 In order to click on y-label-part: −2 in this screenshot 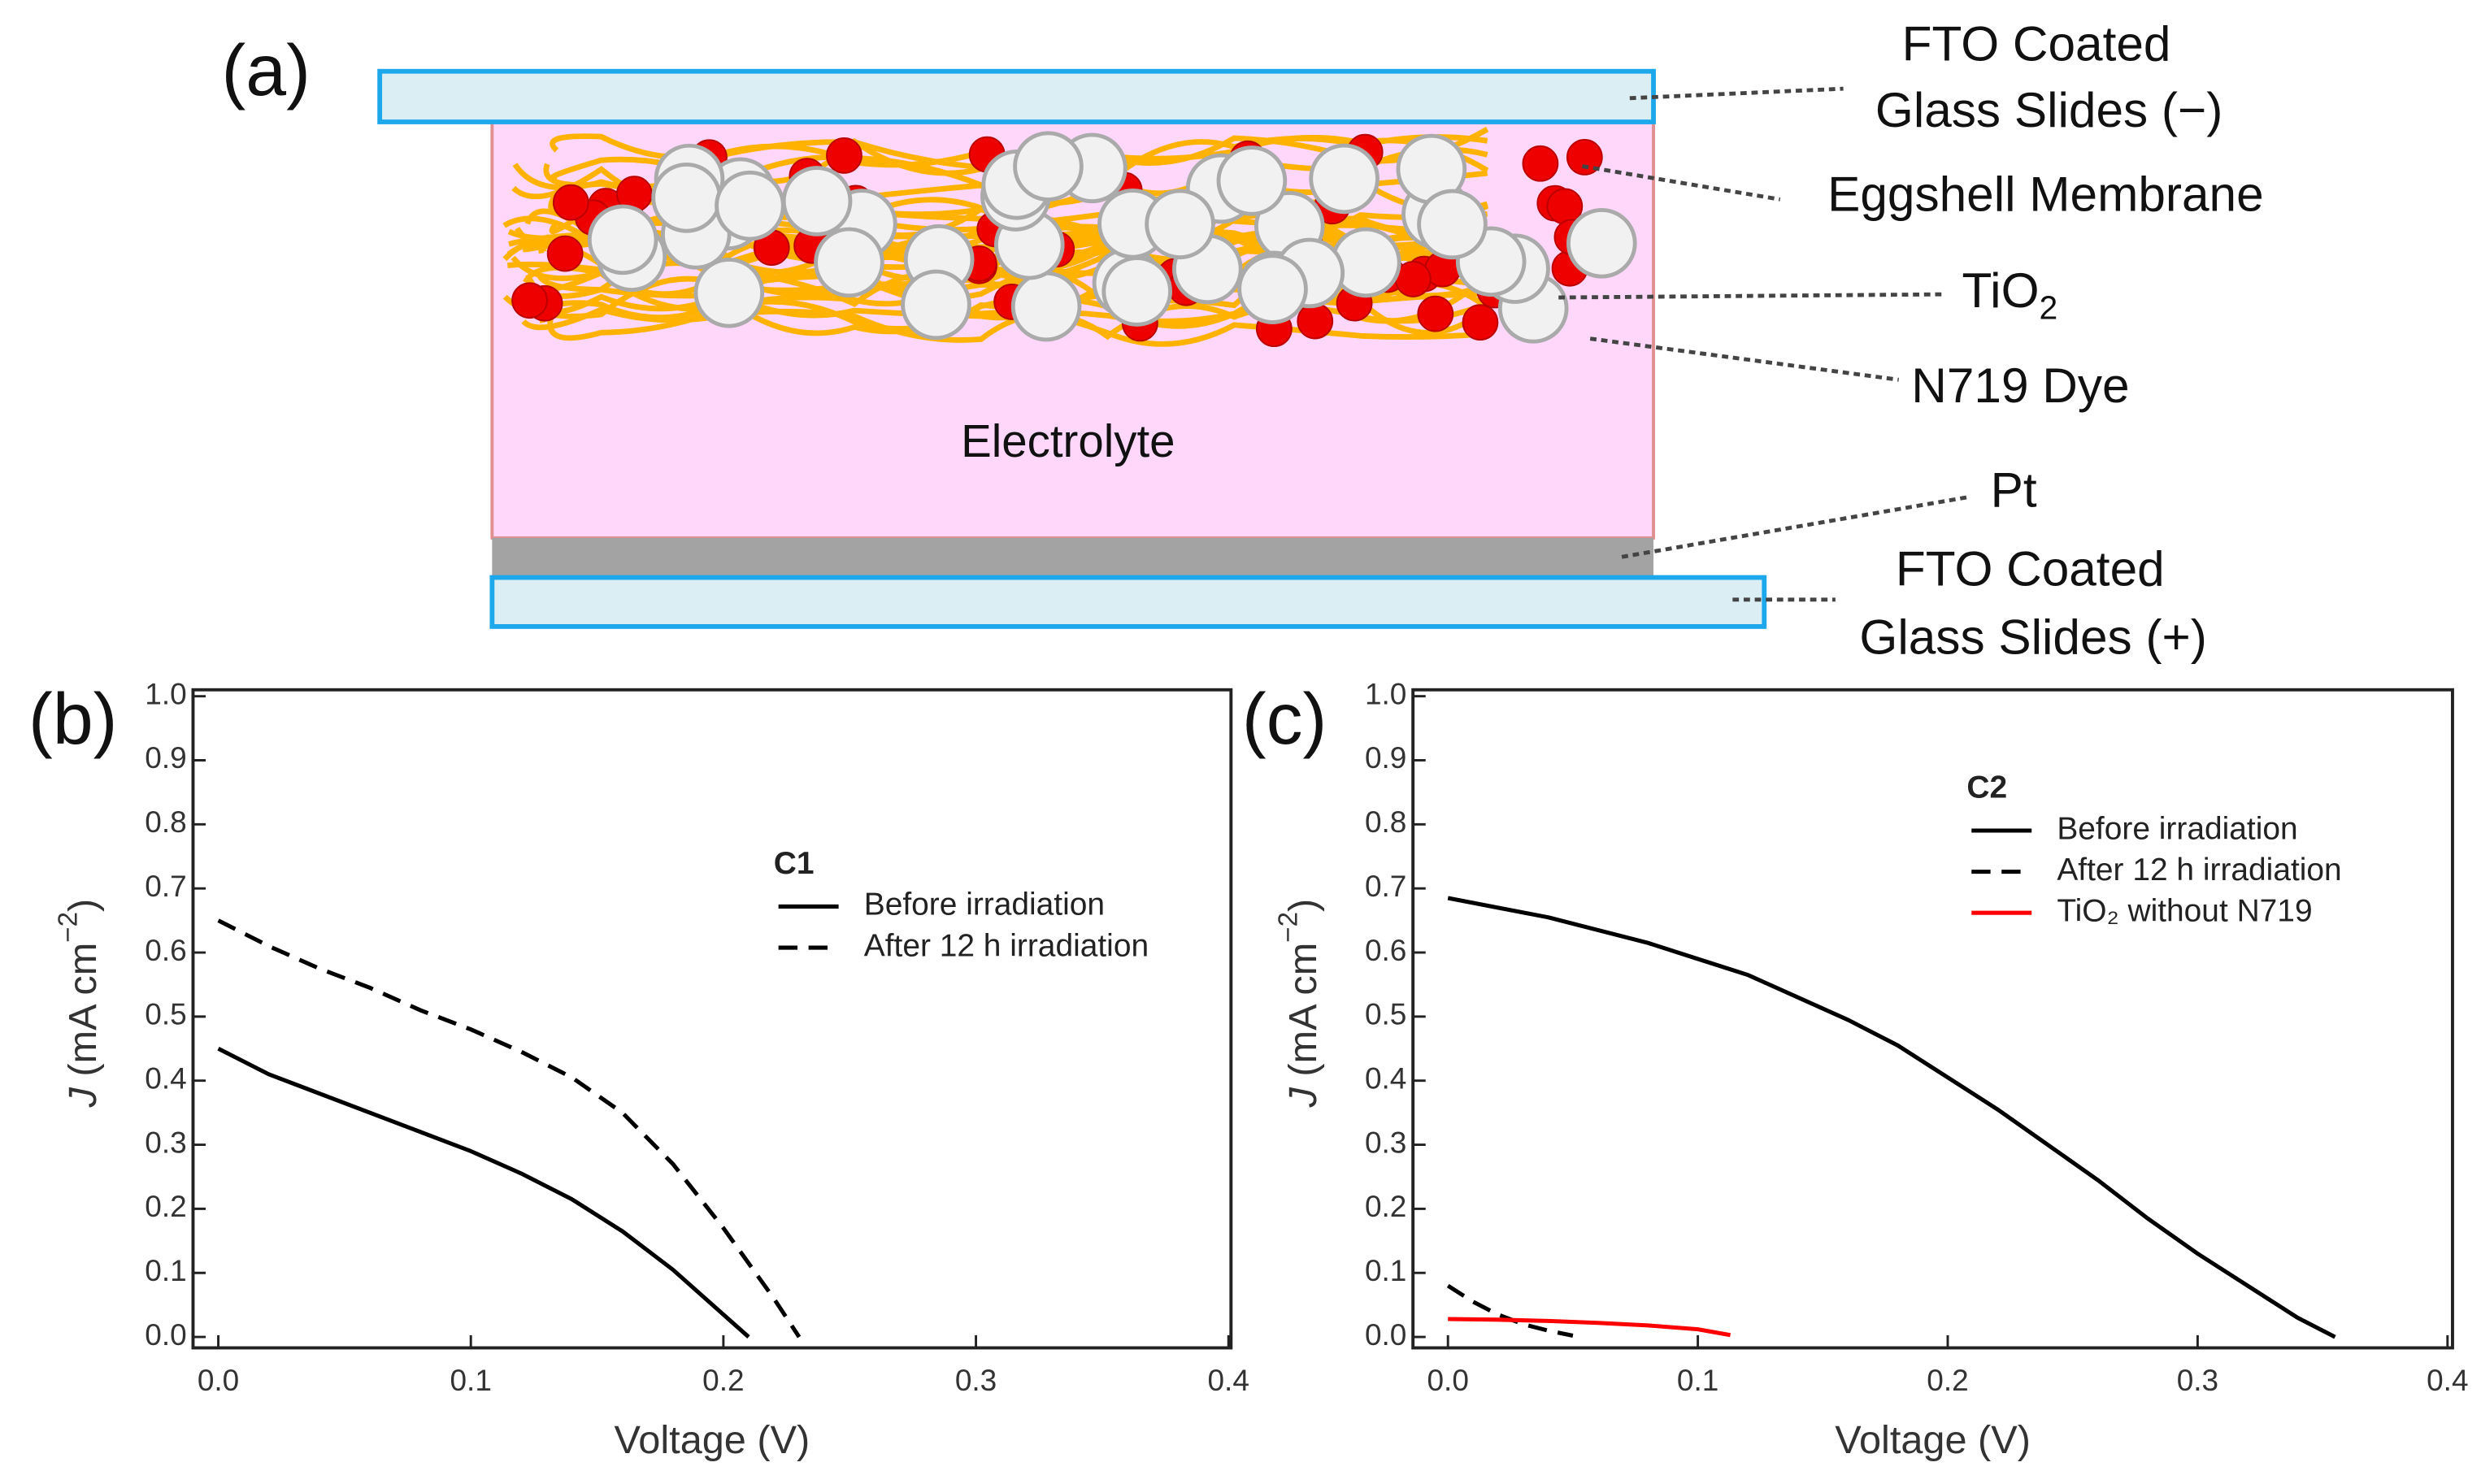, I will do `click(68, 927)`.